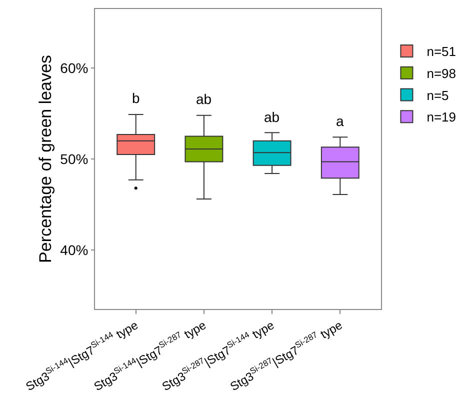  Describe the element at coordinates (74, 158) in the screenshot. I see `y-tick-label: 50%` at that location.